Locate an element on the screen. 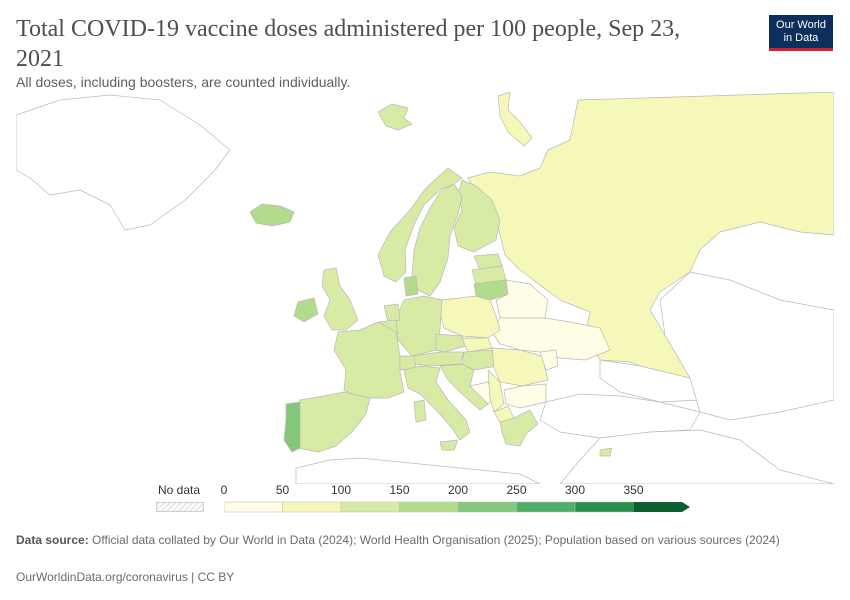 This screenshot has height=600, width=850. iceland is located at coordinates (272, 215).